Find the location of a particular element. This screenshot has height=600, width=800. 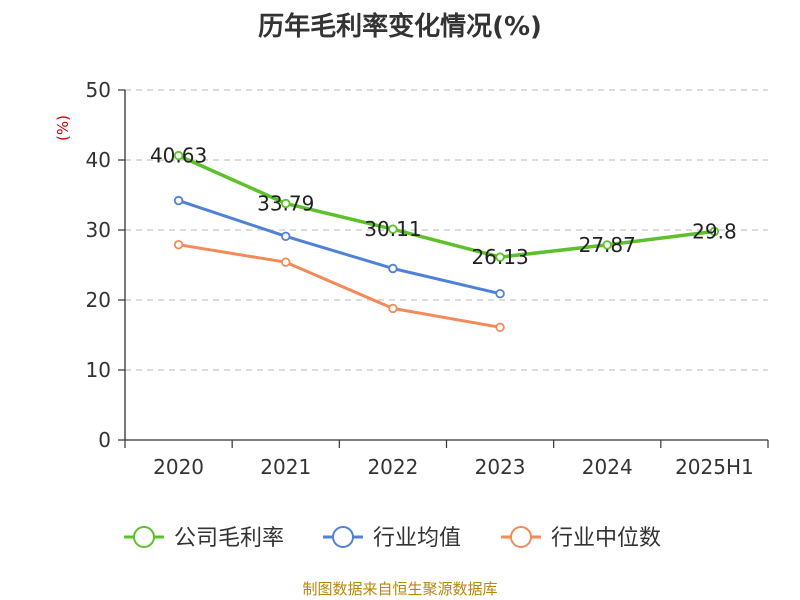

chart-title: 历年毛利率变化情况(%) is located at coordinates (400, 27).